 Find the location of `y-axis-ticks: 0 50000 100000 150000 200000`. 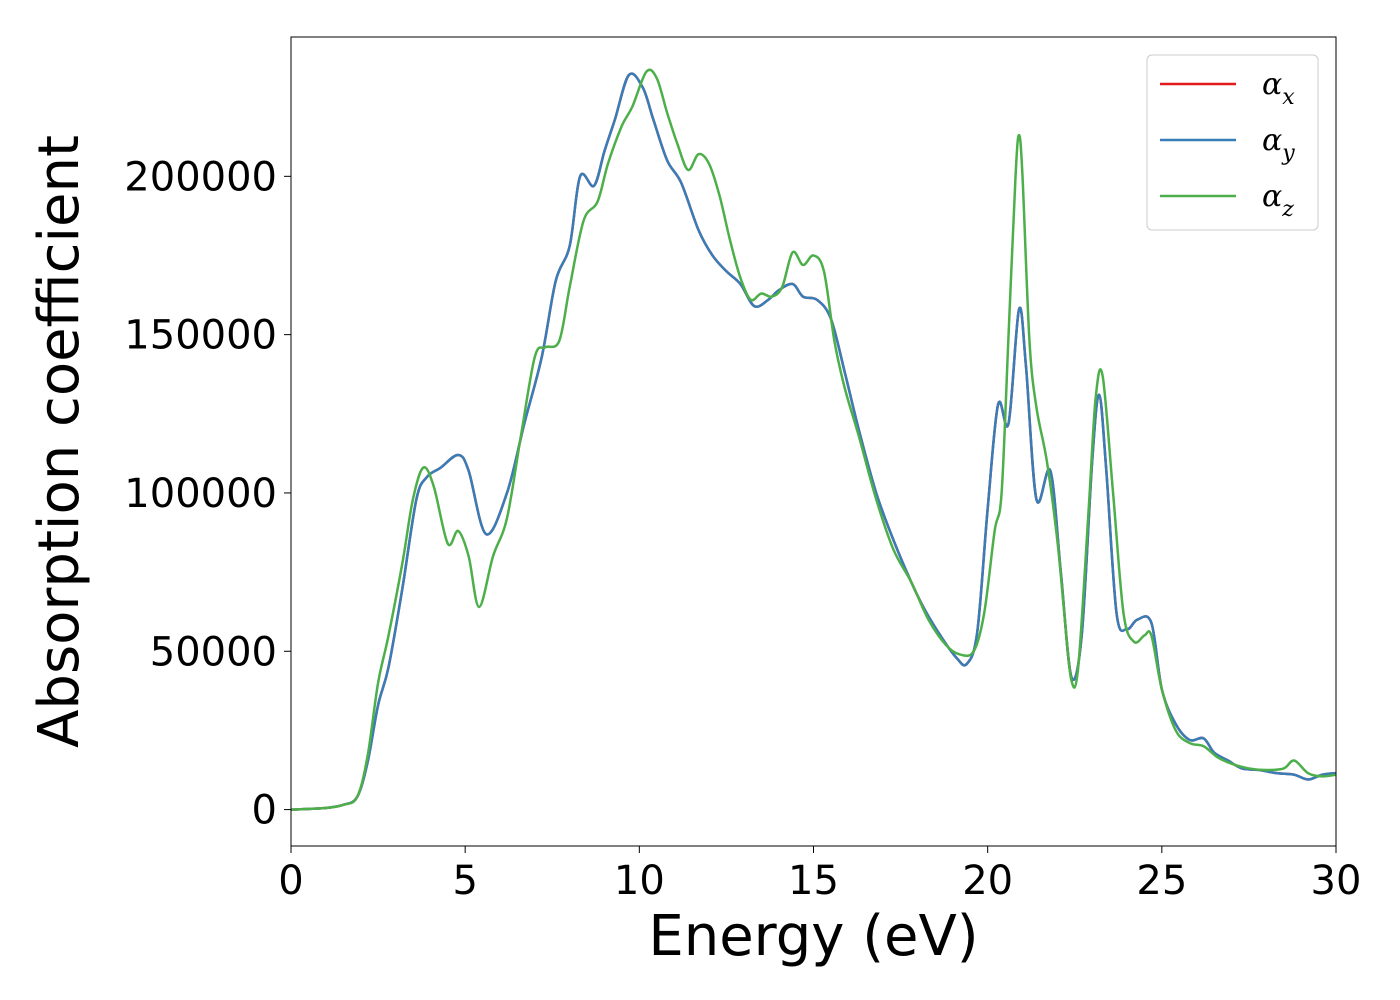

y-axis-ticks: 0 50000 100000 150000 200000 is located at coordinates (207, 493).